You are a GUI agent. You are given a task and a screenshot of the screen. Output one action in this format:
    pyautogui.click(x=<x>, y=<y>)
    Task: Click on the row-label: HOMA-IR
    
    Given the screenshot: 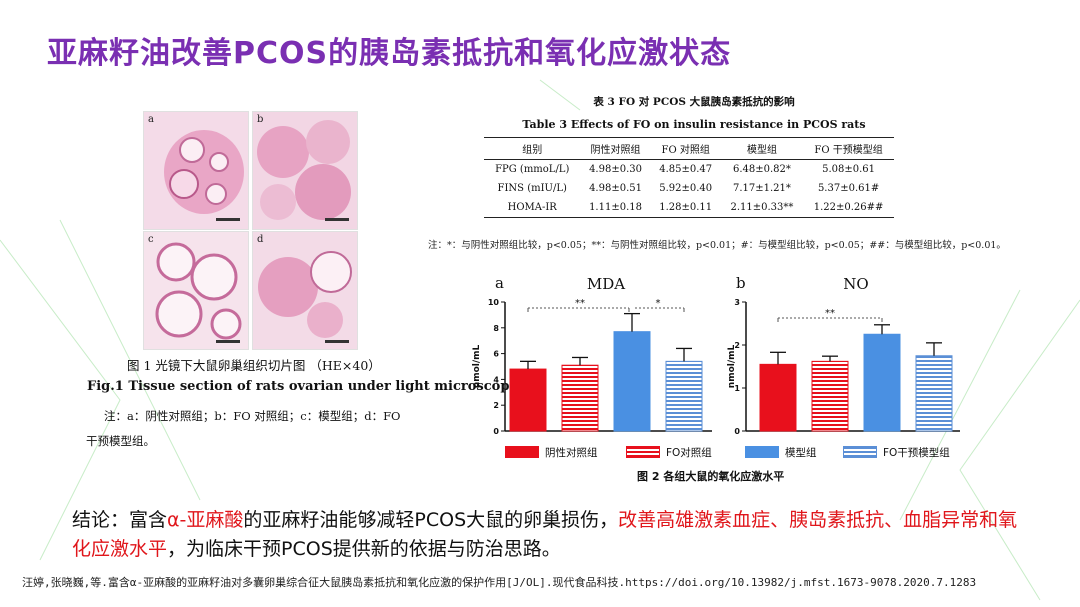 What is the action you would take?
    pyautogui.click(x=532, y=208)
    